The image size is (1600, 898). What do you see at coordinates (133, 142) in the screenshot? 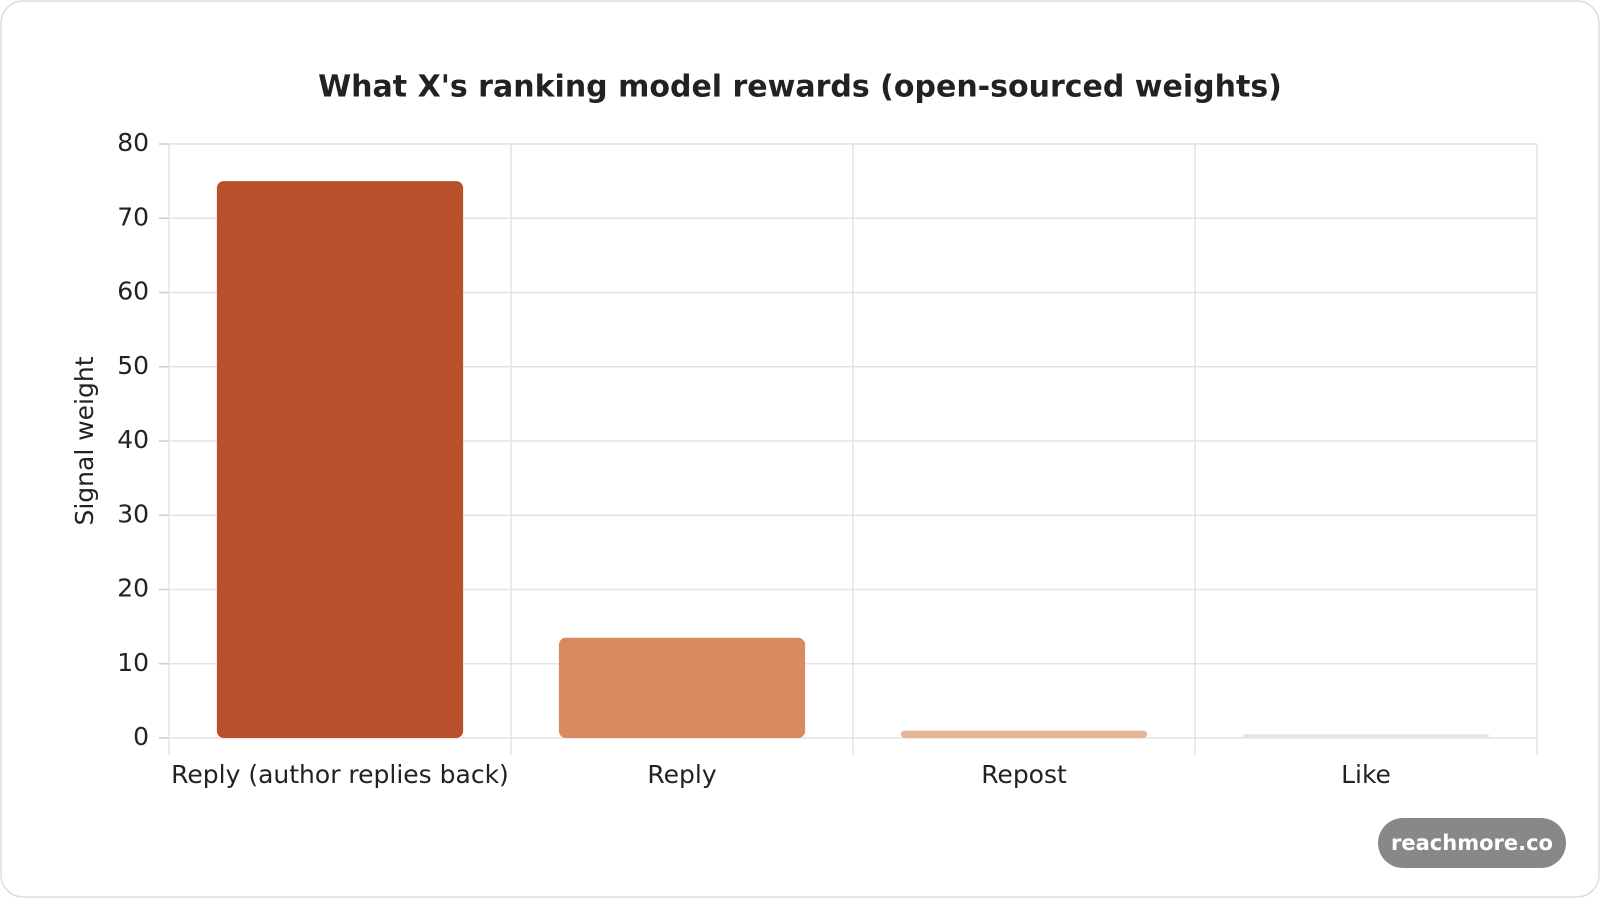
I see `y-tick-label: 80` at bounding box center [133, 142].